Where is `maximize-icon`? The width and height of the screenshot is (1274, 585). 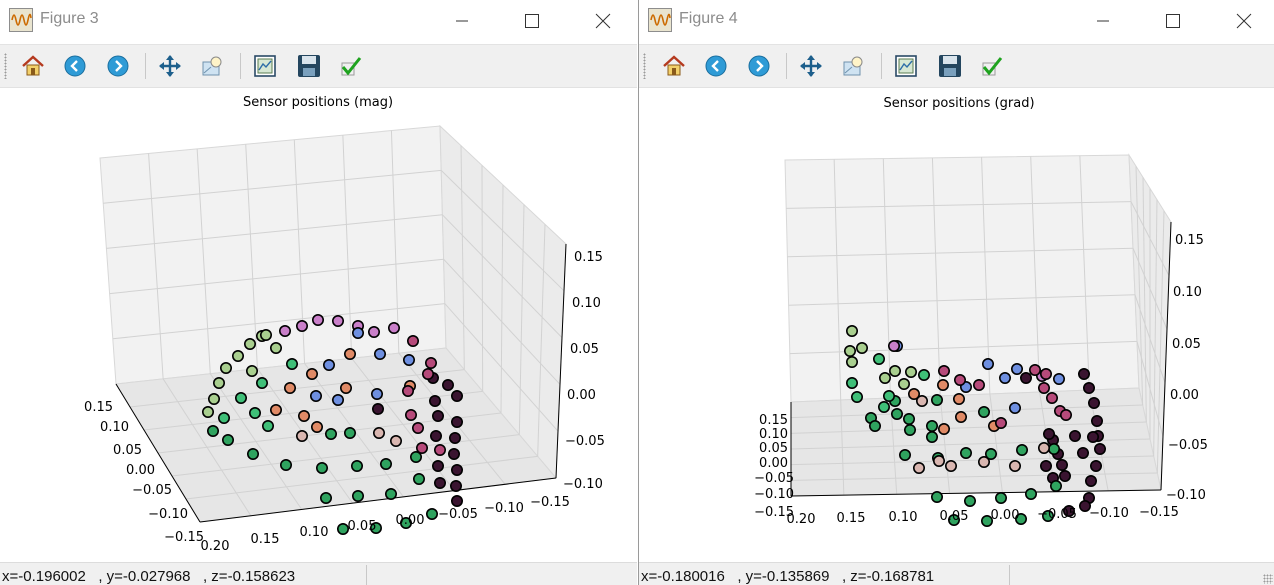
maximize-icon is located at coordinates (1173, 21).